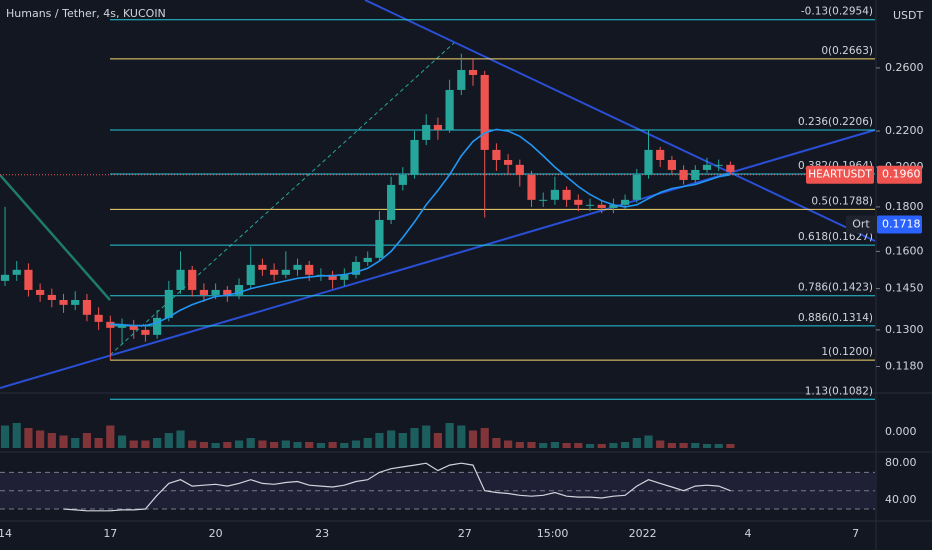 This screenshot has height=550, width=932. What do you see at coordinates (110, 533) in the screenshot?
I see `x-tick-label: 17` at bounding box center [110, 533].